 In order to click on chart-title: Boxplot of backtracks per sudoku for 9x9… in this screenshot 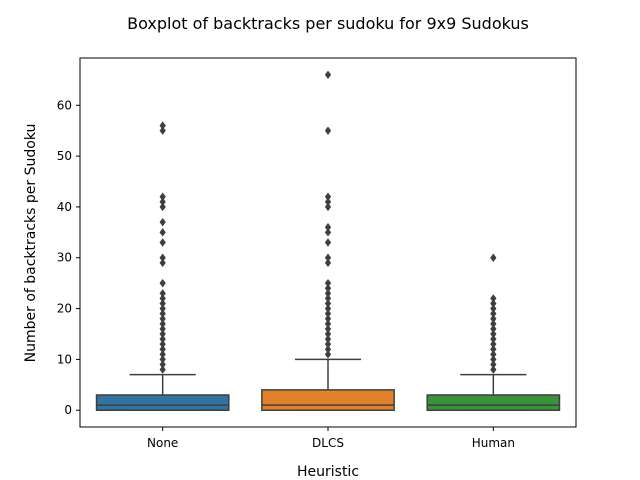, I will do `click(328, 23)`.